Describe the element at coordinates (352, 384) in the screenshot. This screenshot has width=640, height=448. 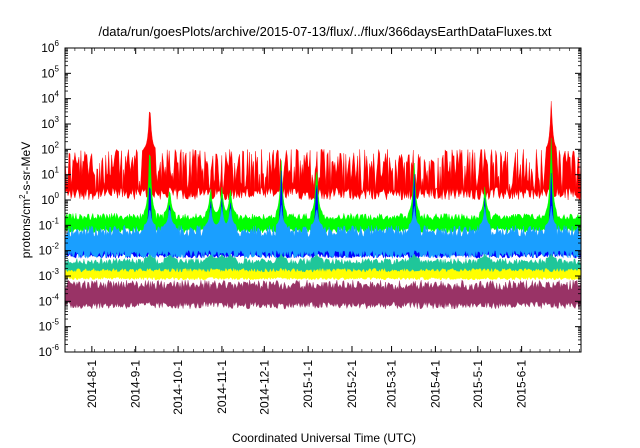
I see `x-tick-label: 2015-2-1` at that location.